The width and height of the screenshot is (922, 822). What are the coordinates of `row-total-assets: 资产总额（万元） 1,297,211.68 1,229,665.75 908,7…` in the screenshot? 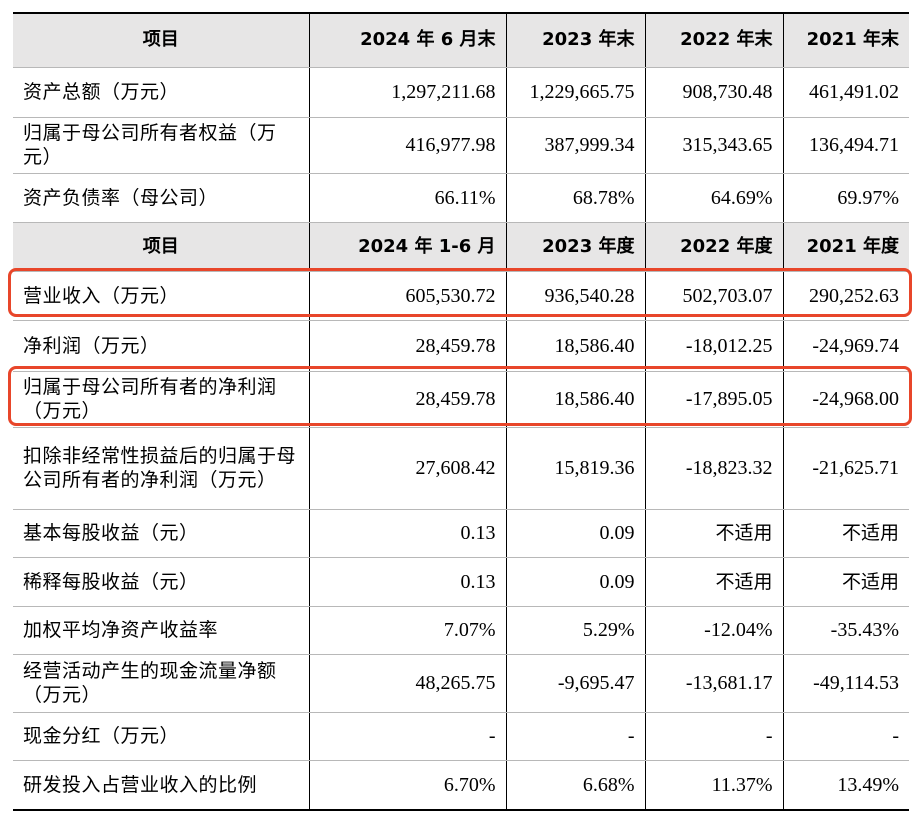 It's located at (461, 92).